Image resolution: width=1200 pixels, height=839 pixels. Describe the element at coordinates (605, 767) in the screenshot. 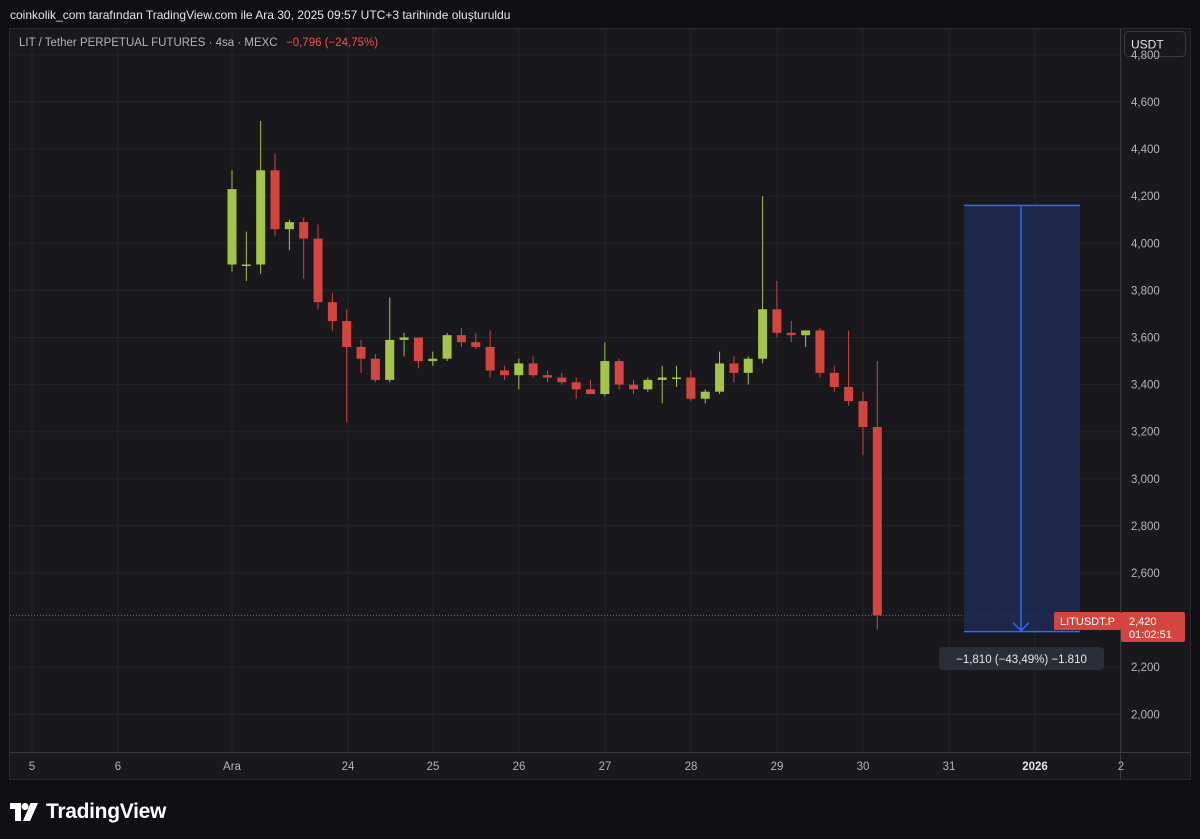

I see `time-tick-label: 27` at that location.